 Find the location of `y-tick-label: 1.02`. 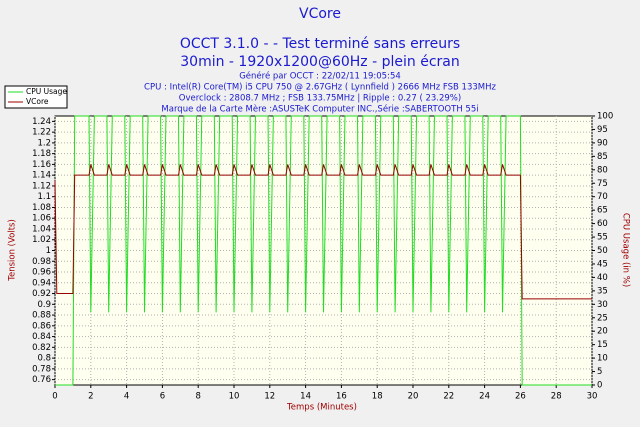

y-tick-label: 1.02 is located at coordinates (41, 240).